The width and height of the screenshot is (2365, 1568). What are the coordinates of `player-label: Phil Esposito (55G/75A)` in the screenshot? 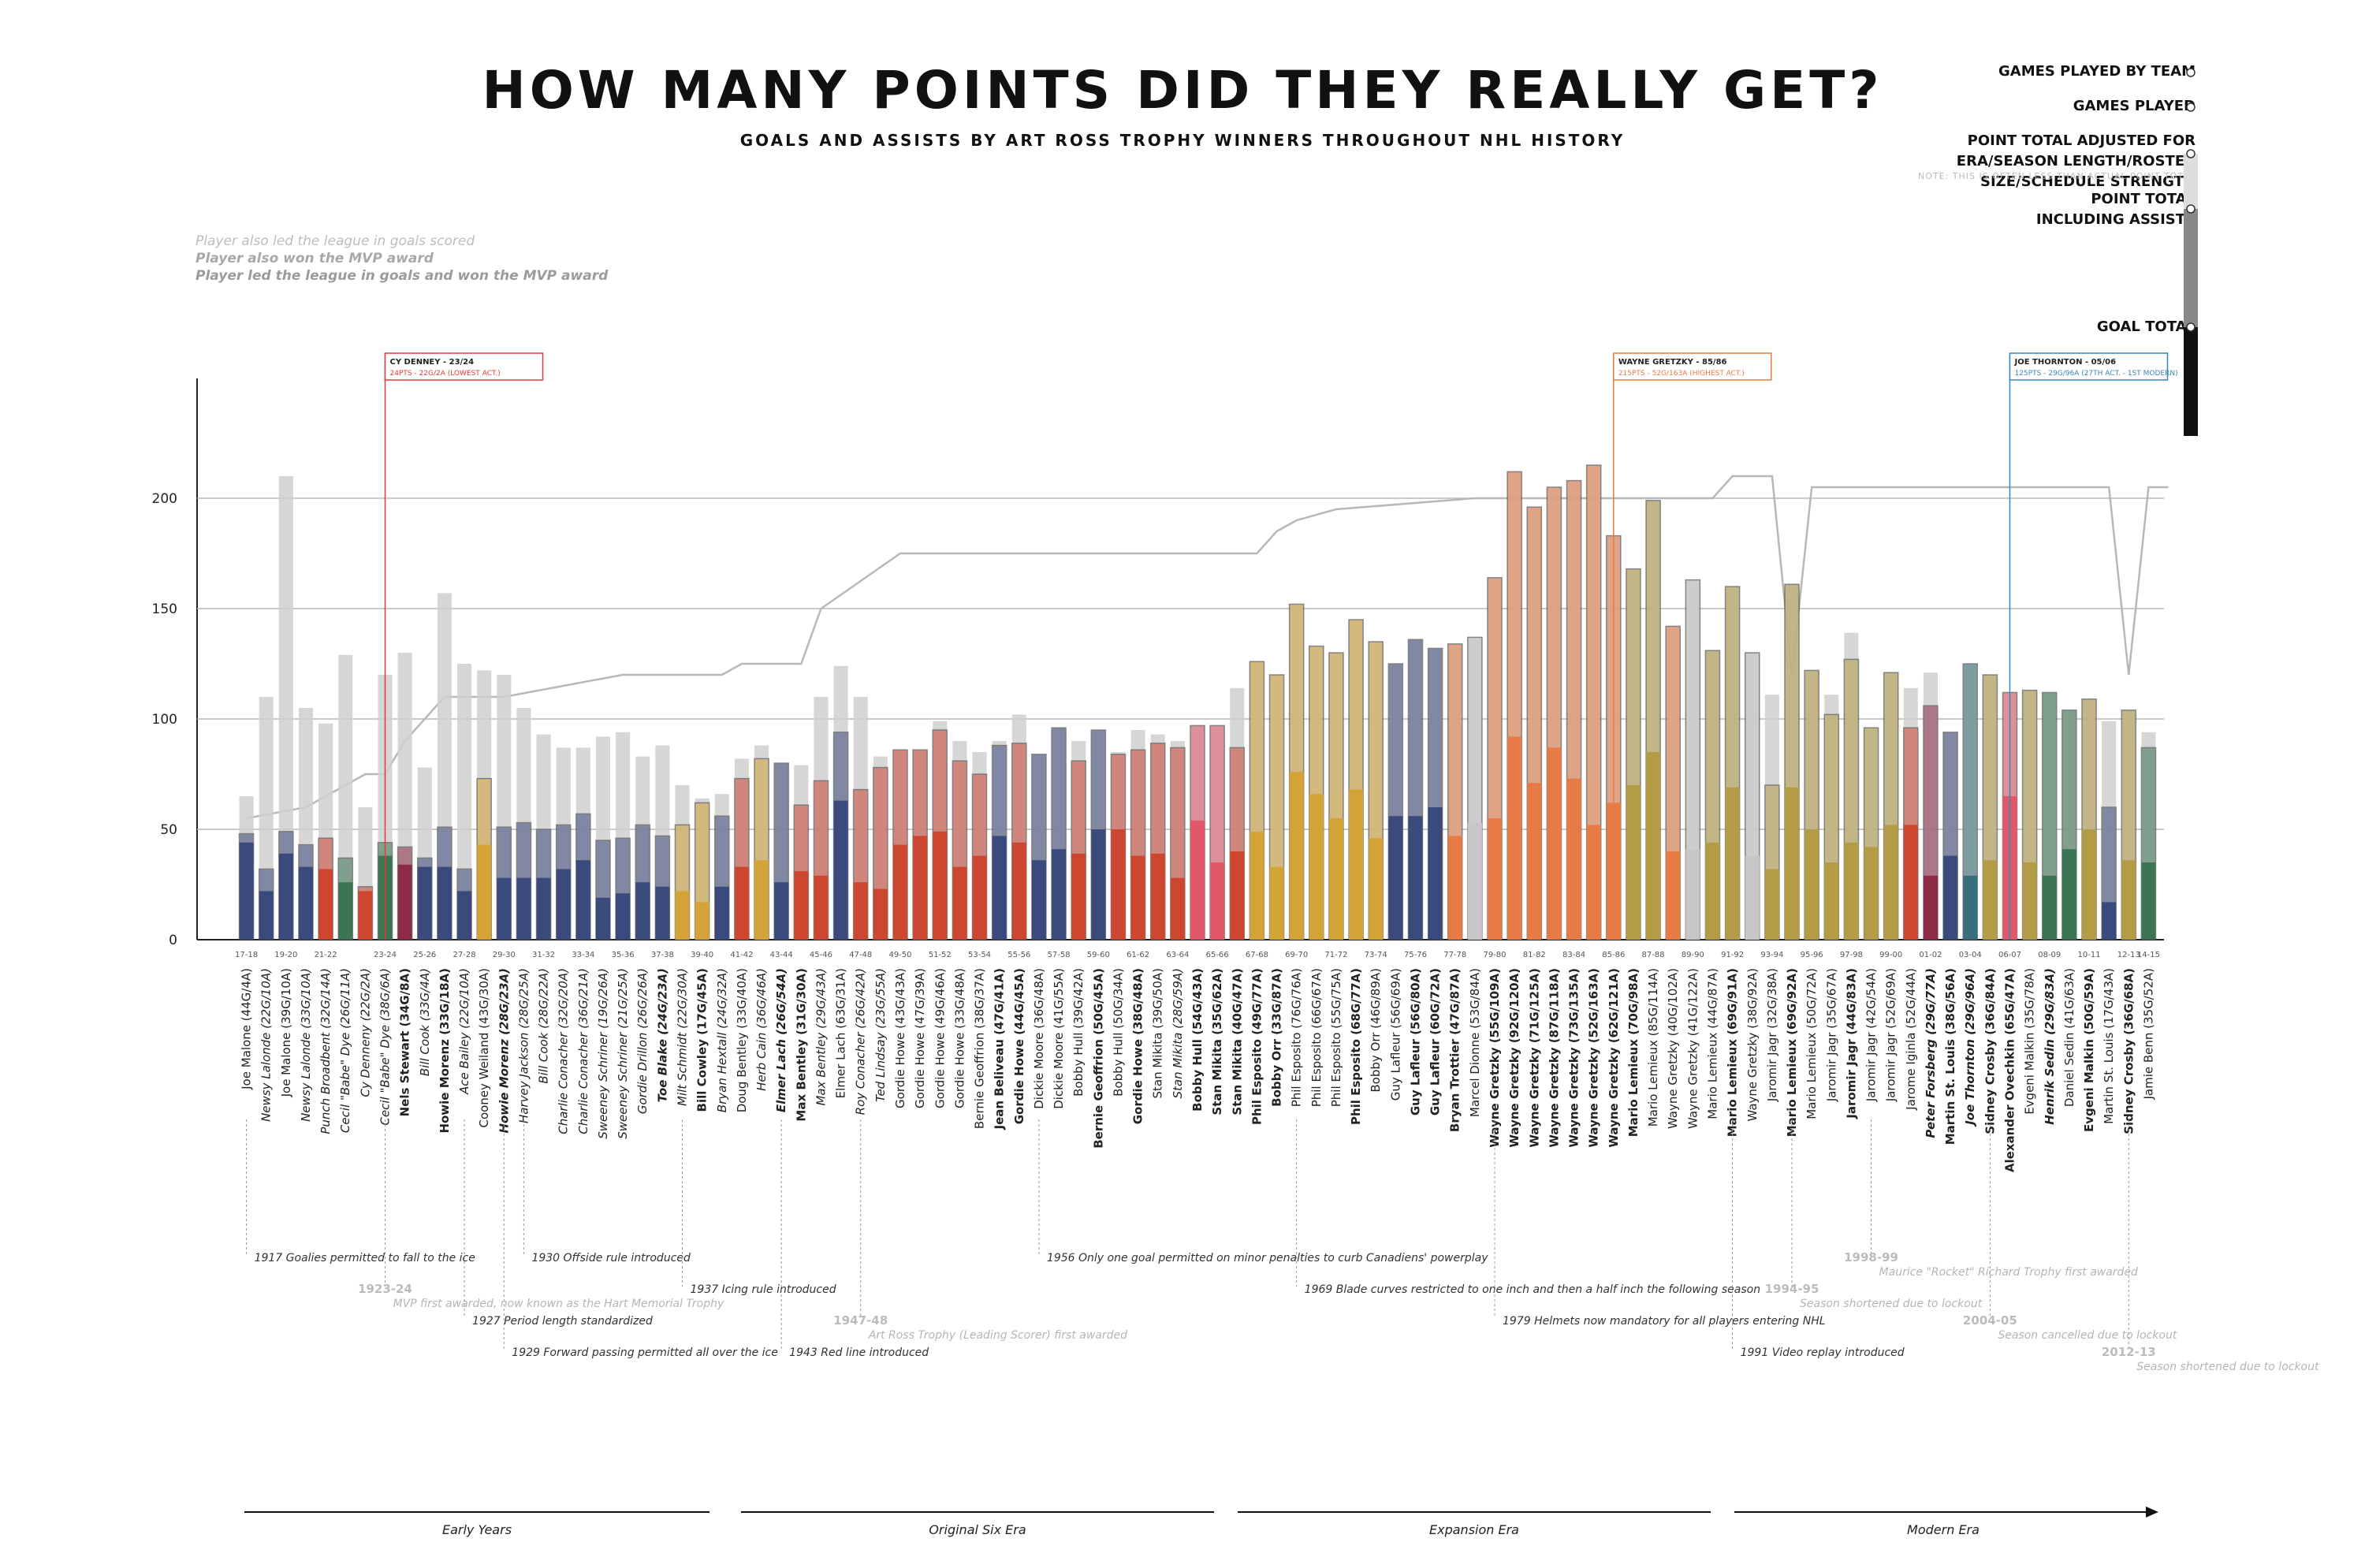 It's located at (1336, 1037).